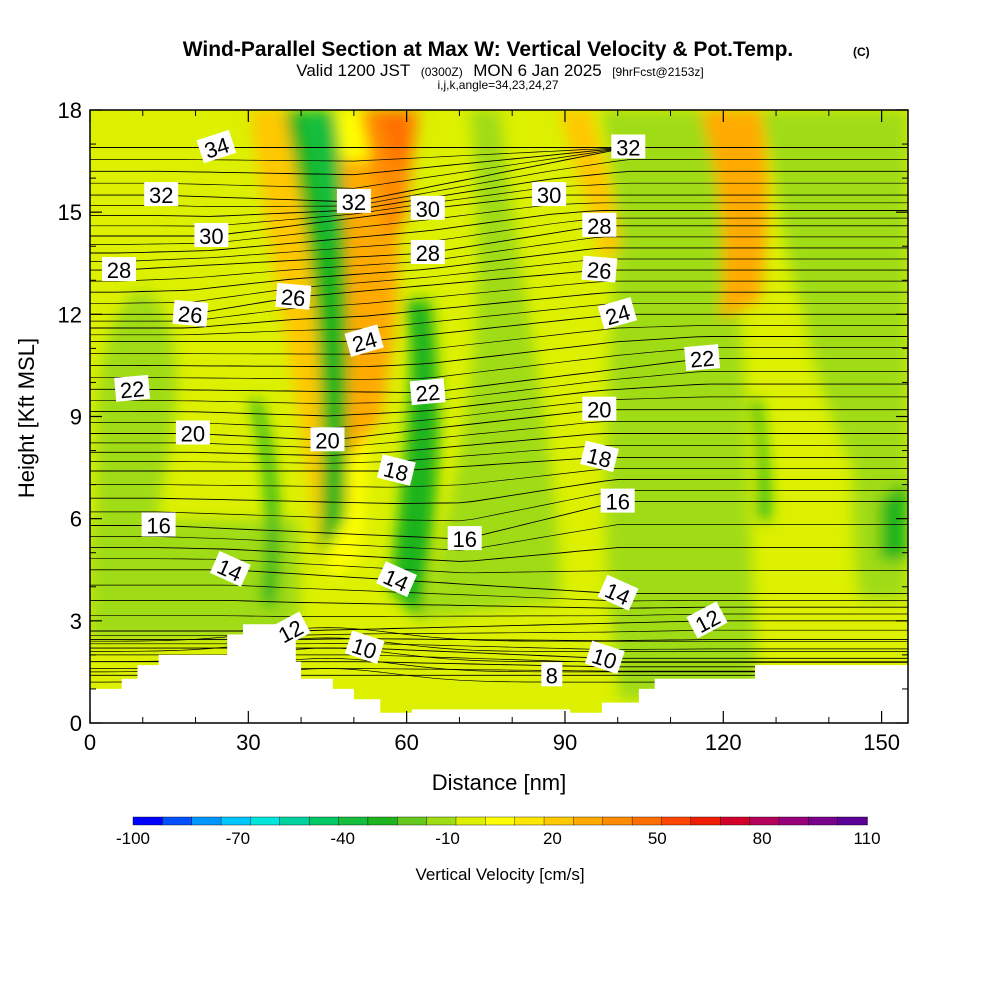 The width and height of the screenshot is (1000, 1000). I want to click on y-tick-label: 3, so click(76, 621).